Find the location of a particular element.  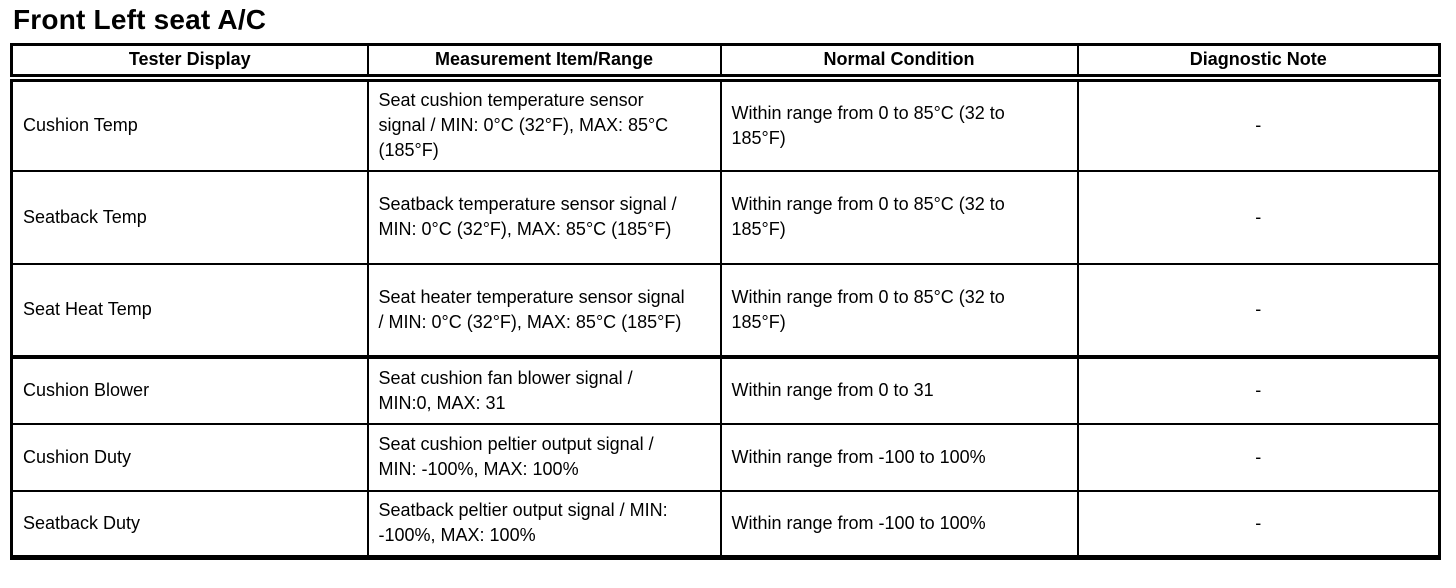

cell-tester-display: Cushion Blower is located at coordinates (189, 389).